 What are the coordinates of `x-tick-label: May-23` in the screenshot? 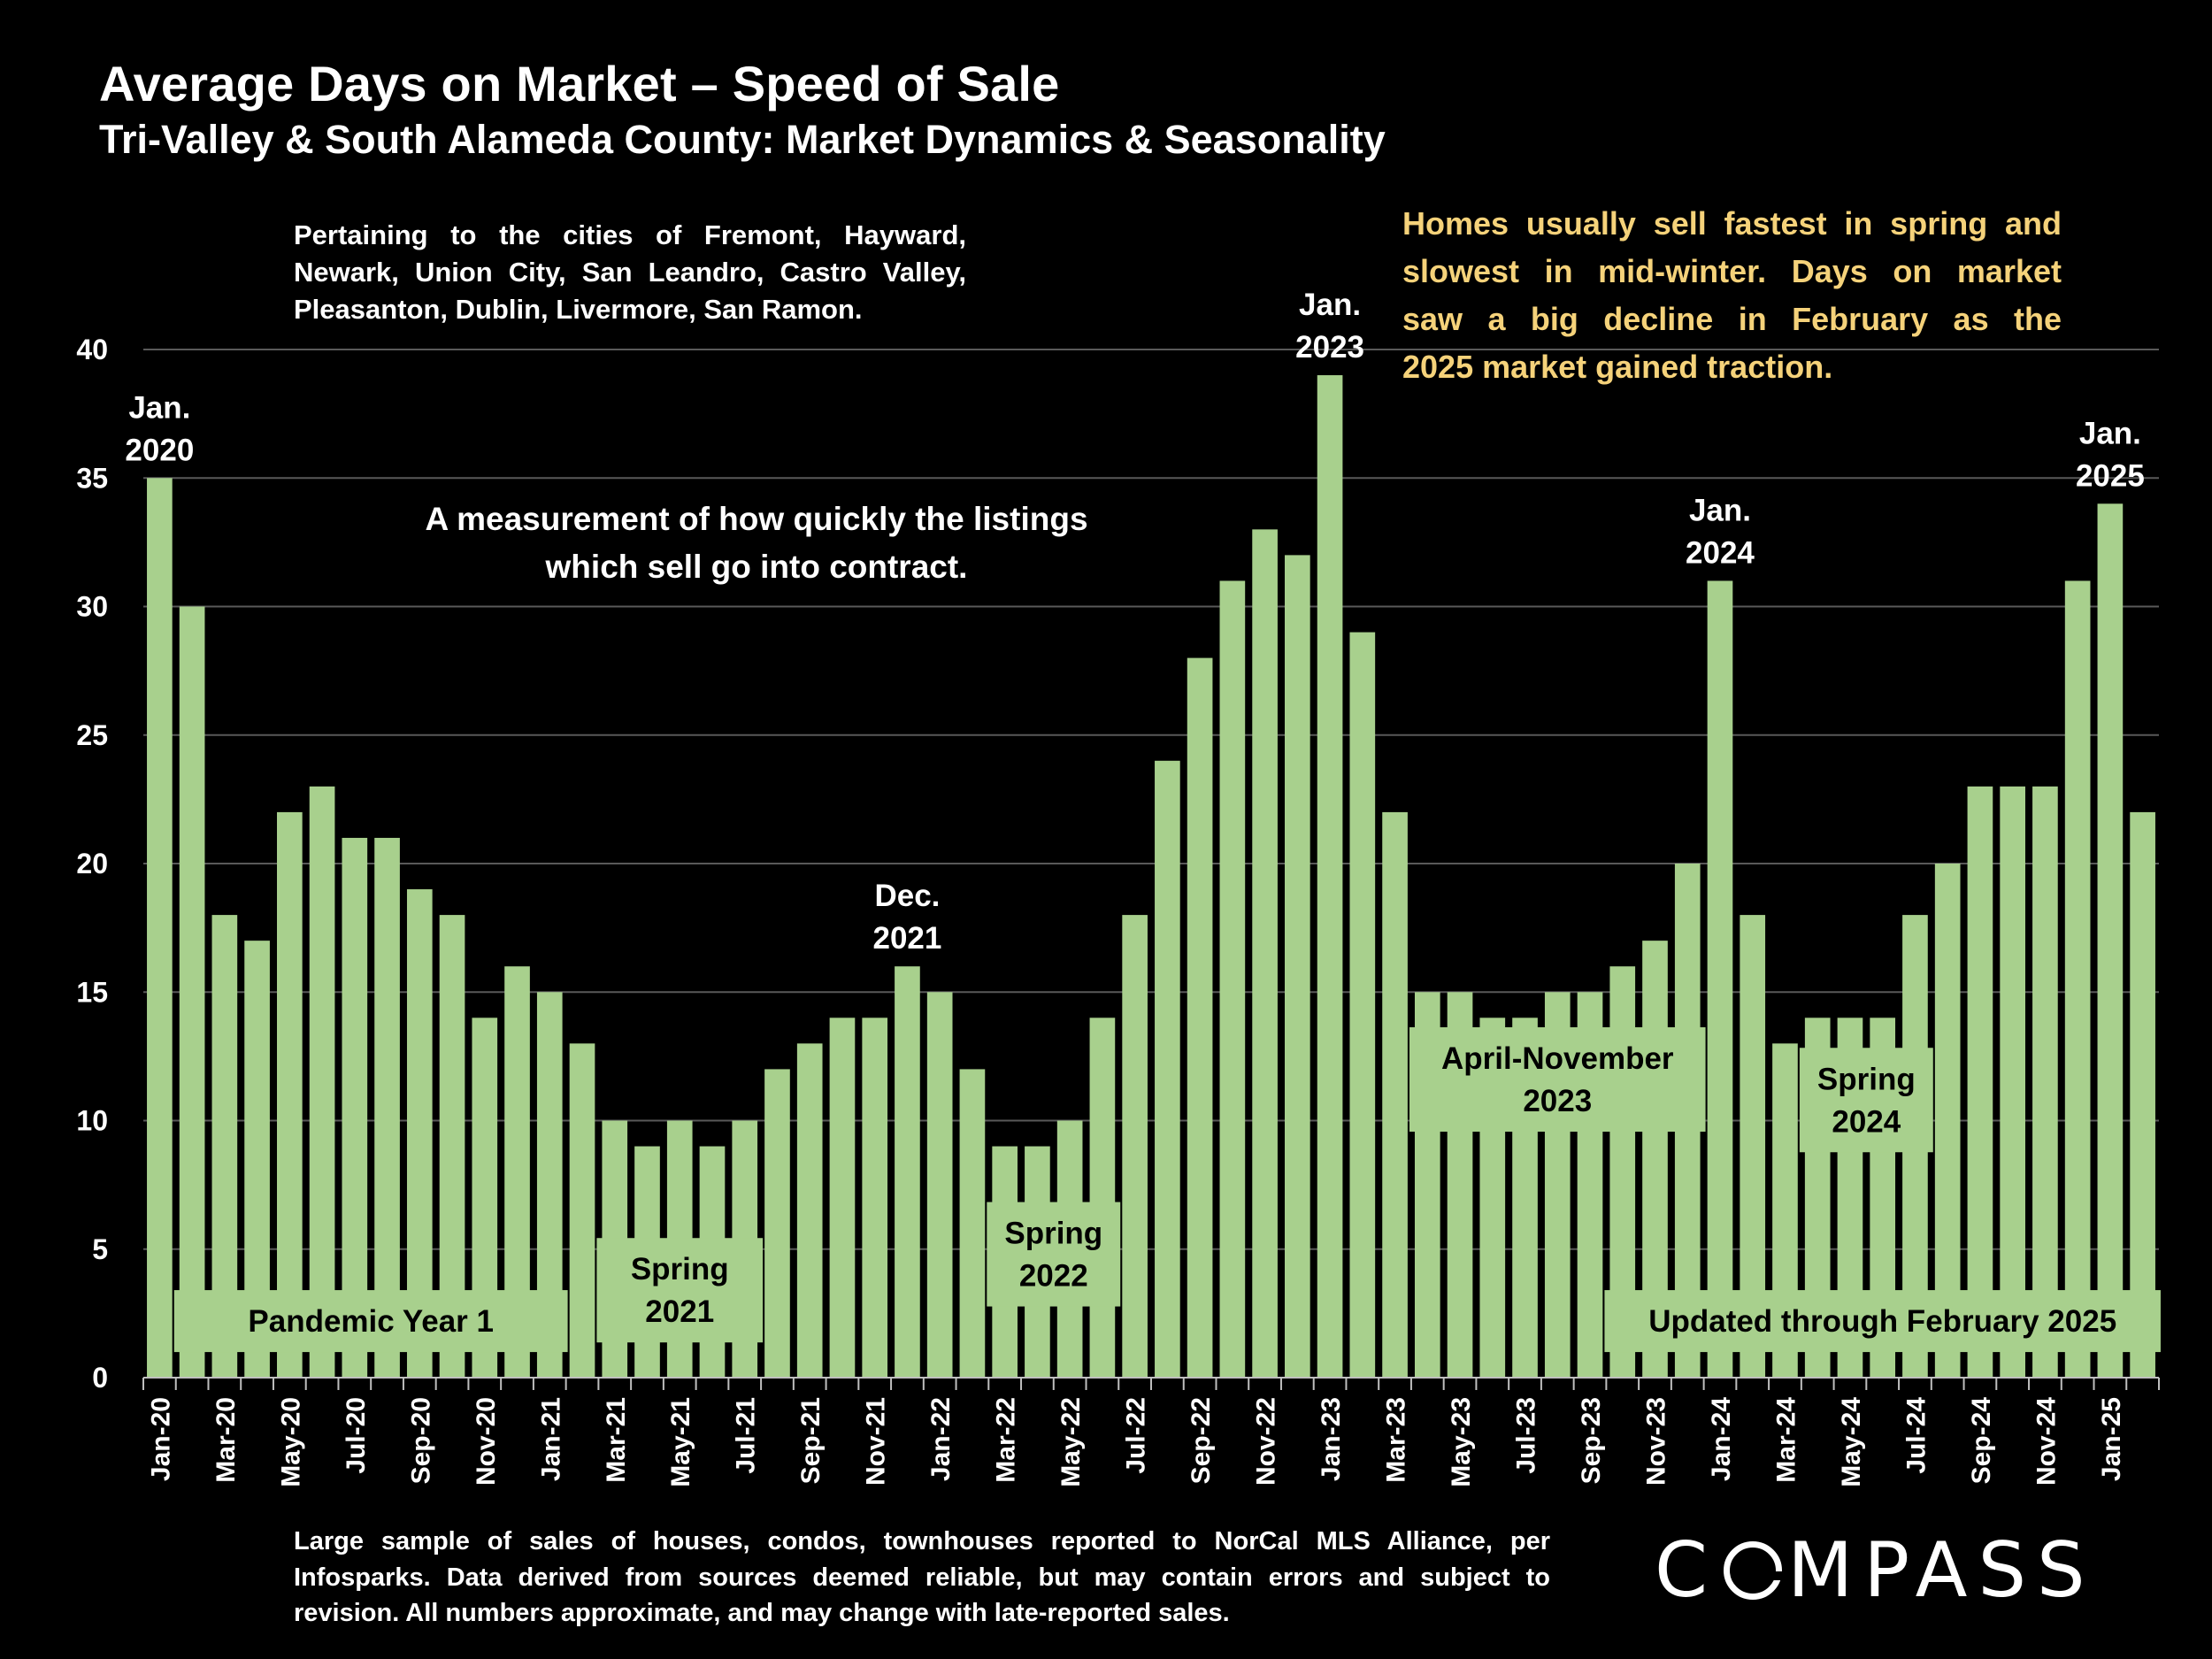 It's located at (1462, 1442).